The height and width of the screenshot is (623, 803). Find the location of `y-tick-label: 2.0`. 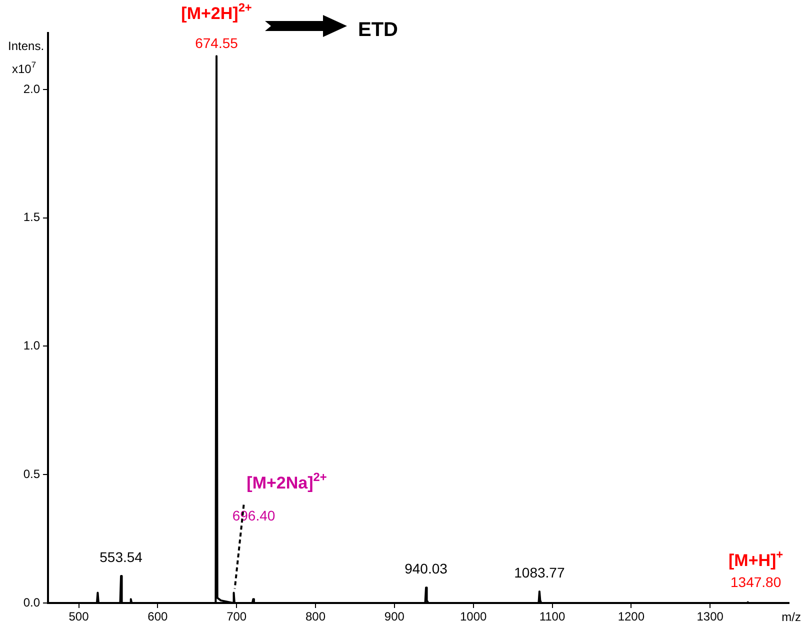

y-tick-label: 2.0 is located at coordinates (31, 89).